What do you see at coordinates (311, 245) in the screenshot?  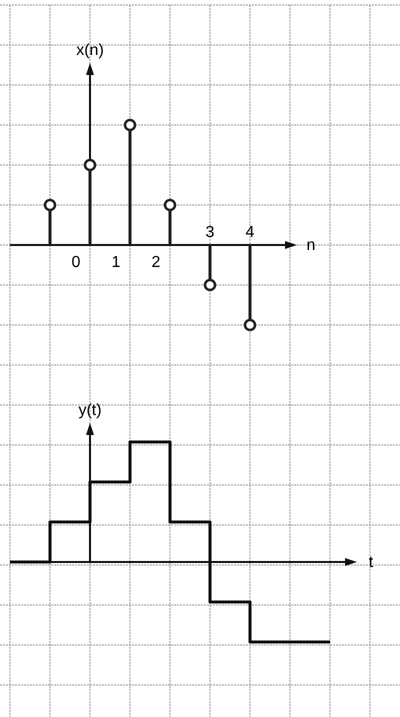 I see `x-axis-title: n` at bounding box center [311, 245].